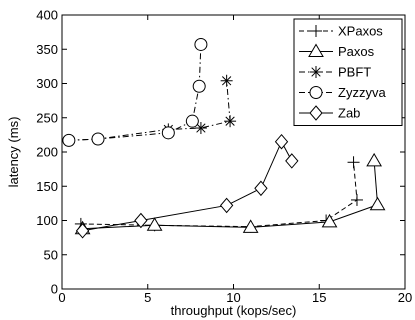 This screenshot has width=415, height=320. I want to click on legend-item-zyzzyva: Zyzzyva, so click(342, 92).